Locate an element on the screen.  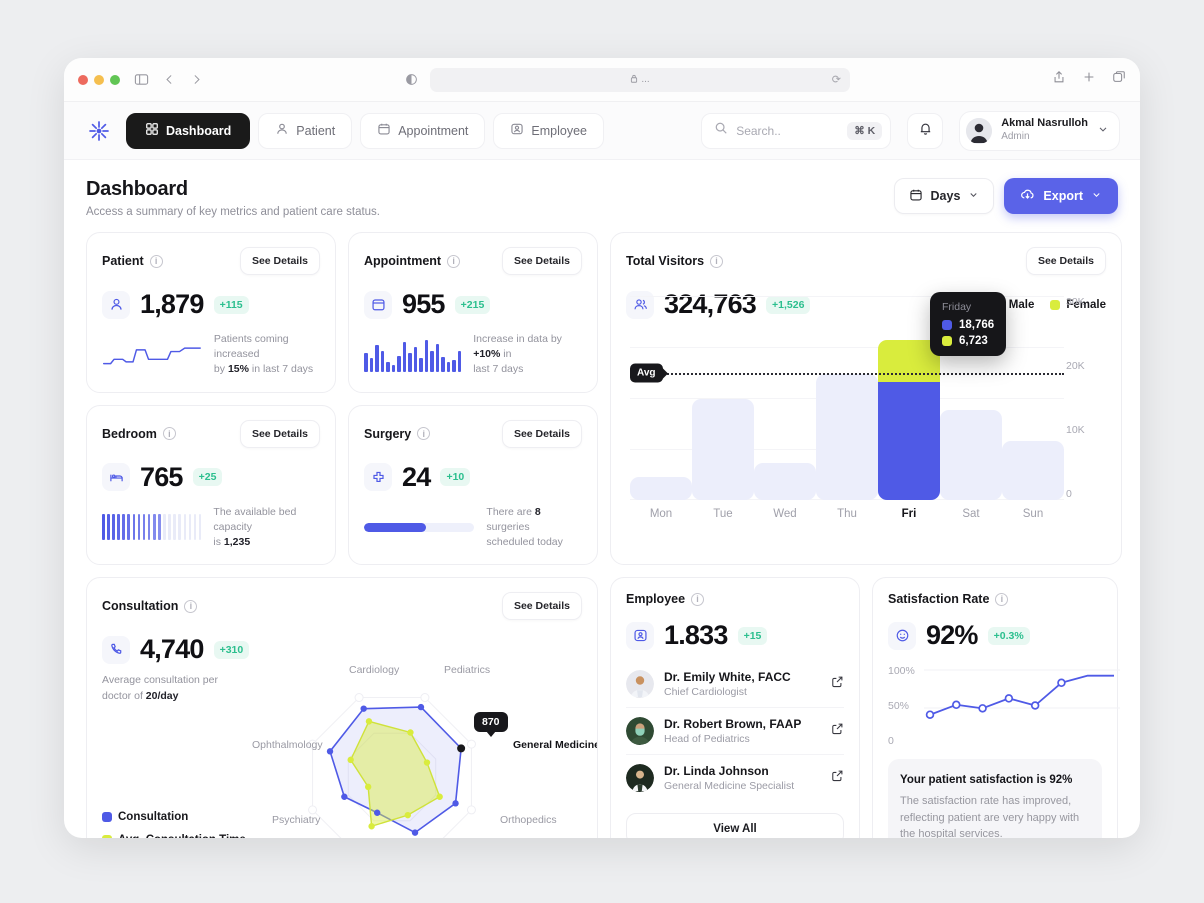
days-filter-button: Days is located at coordinates (944, 196).